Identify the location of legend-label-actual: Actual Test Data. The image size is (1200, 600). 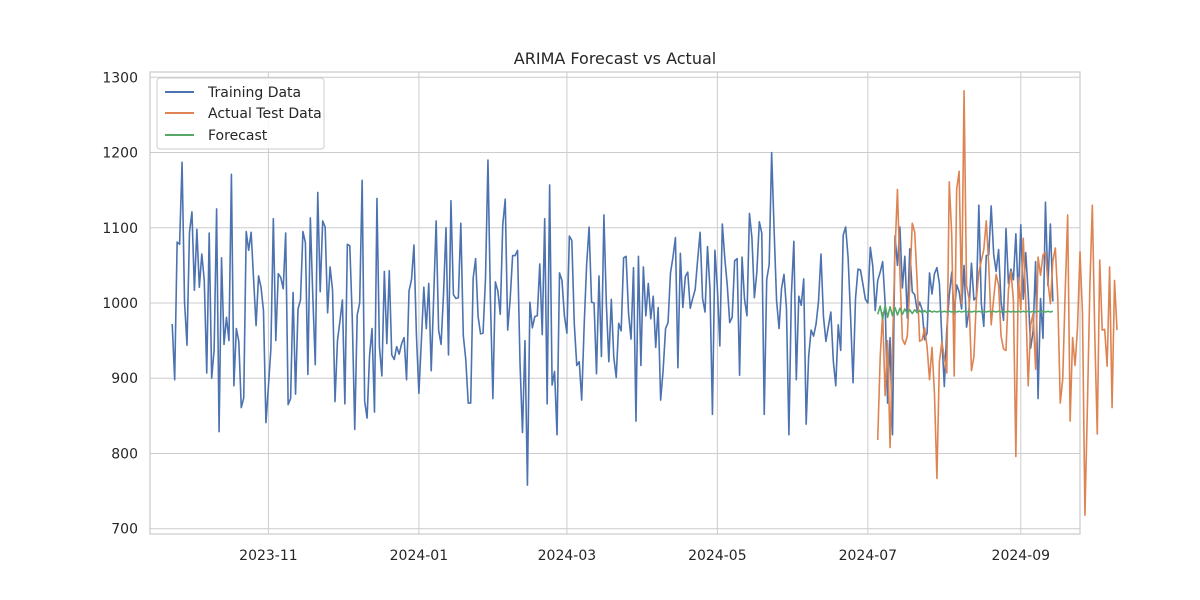
(265, 114).